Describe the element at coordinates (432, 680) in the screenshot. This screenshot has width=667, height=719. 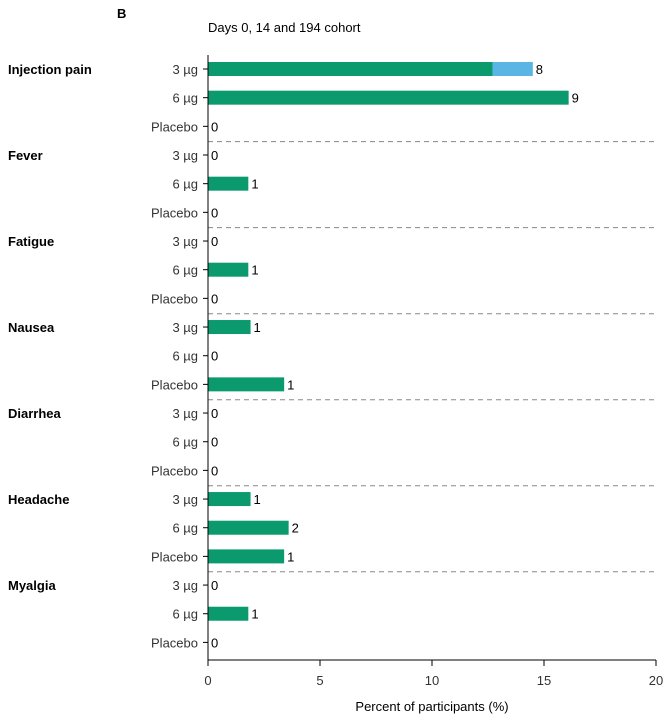
I see `x-tick-label: 10` at that location.